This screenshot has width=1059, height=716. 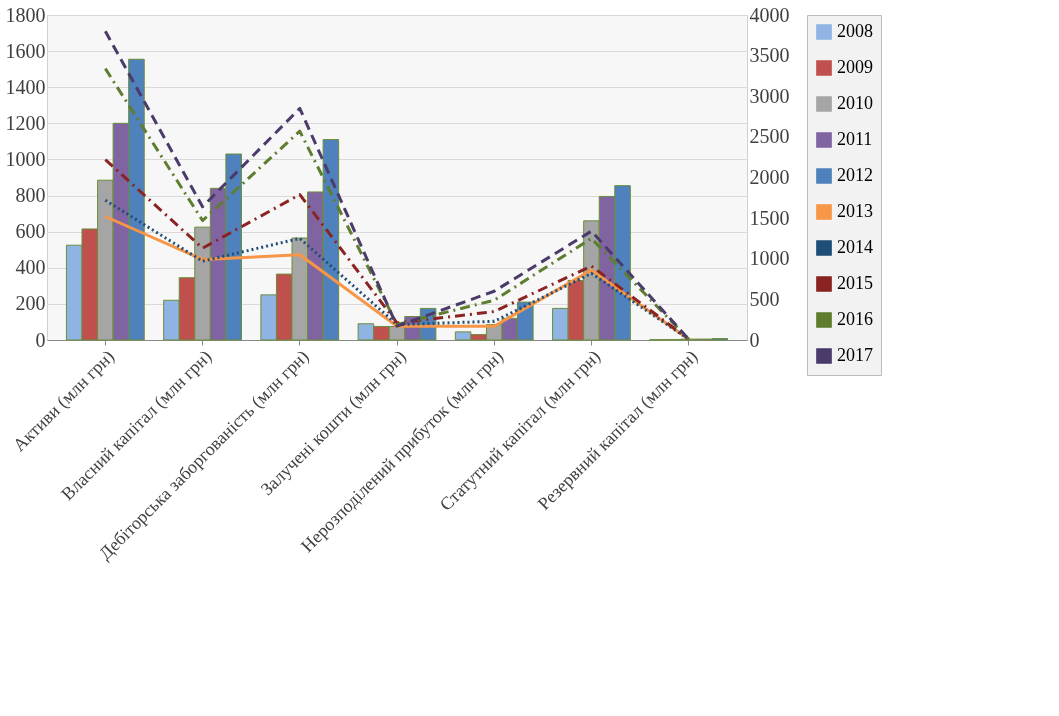 I want to click on y-tick-label: 1200, so click(x=25, y=122).